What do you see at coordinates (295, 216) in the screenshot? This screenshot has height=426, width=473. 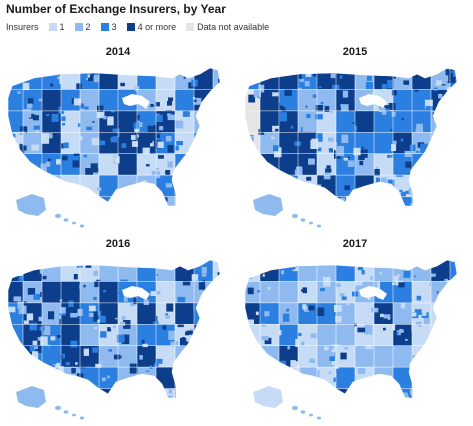 I see `hawaii-island` at bounding box center [295, 216].